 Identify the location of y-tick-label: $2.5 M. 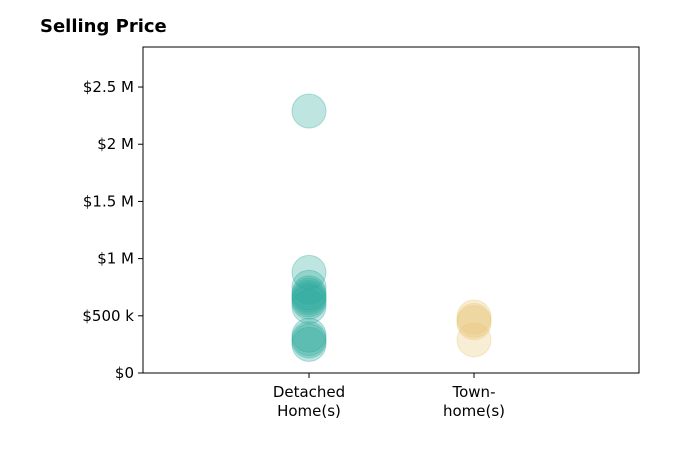
(108, 87).